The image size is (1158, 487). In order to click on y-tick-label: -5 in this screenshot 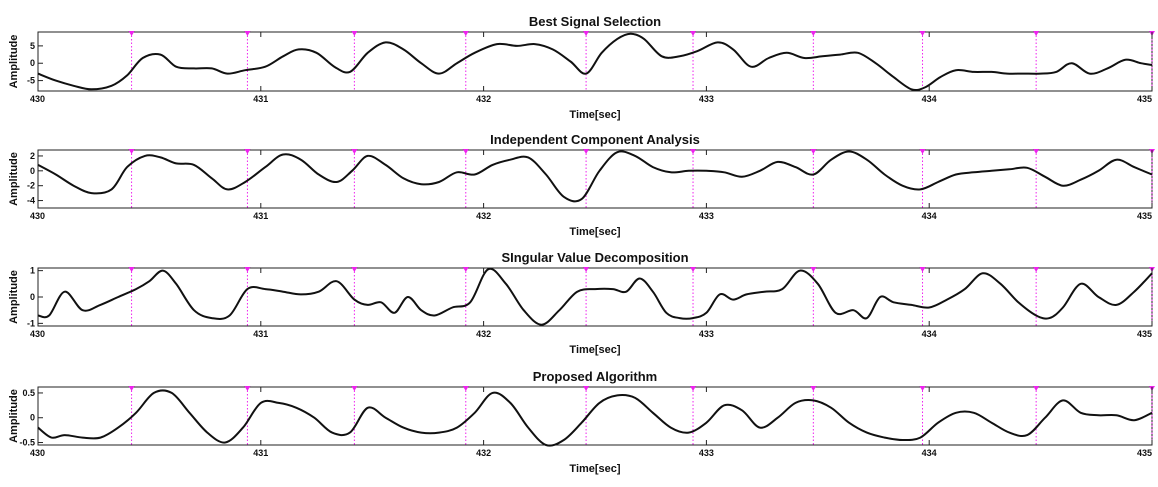, I will do `click(31, 81)`.